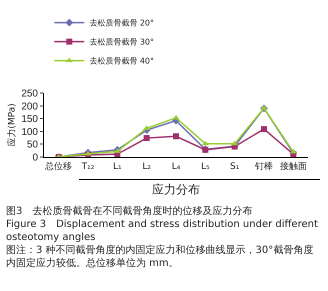 Image resolution: width=328 pixels, height=291 pixels. I want to click on legend-label: 去松质骨截骨 30°, so click(121, 42).